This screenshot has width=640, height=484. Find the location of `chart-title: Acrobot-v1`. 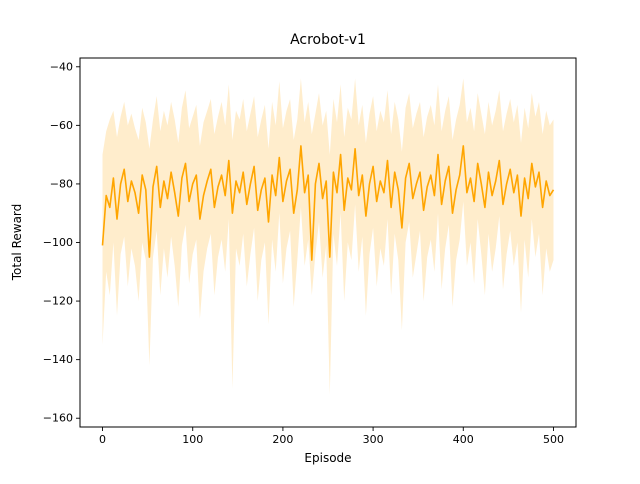

chart-title: Acrobot-v1 is located at coordinates (328, 40).